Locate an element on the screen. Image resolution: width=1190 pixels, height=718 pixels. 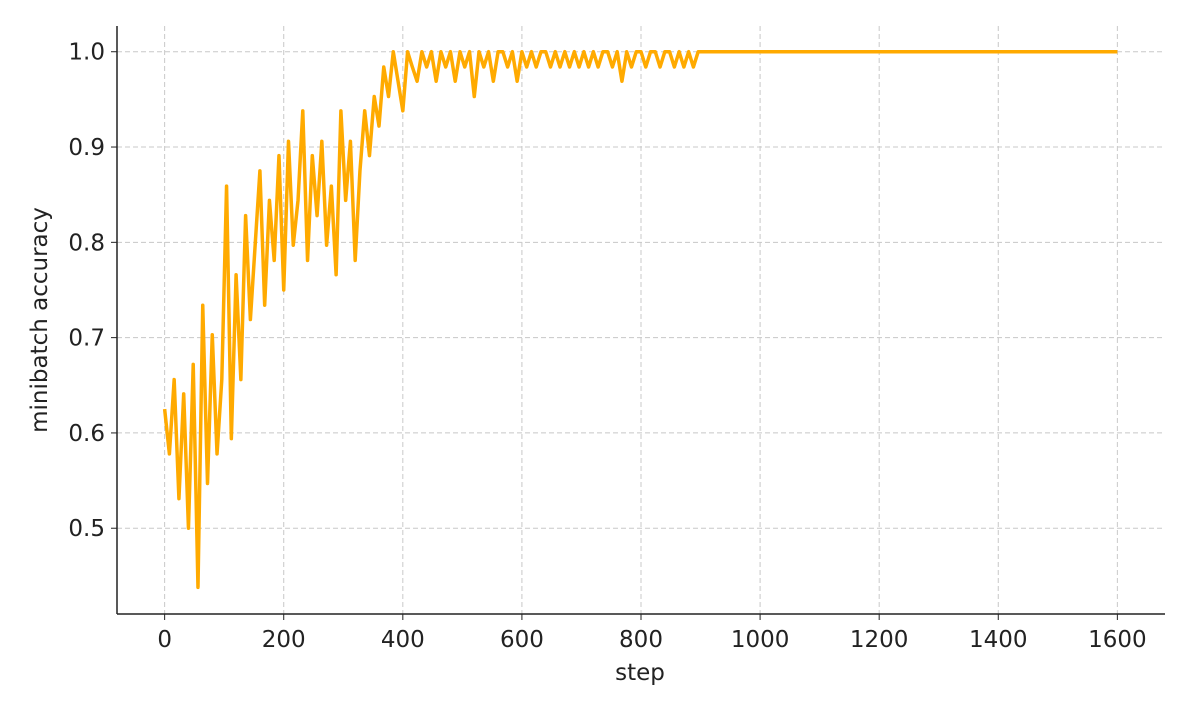
y-tick-label: 0.7 is located at coordinates (86, 339).